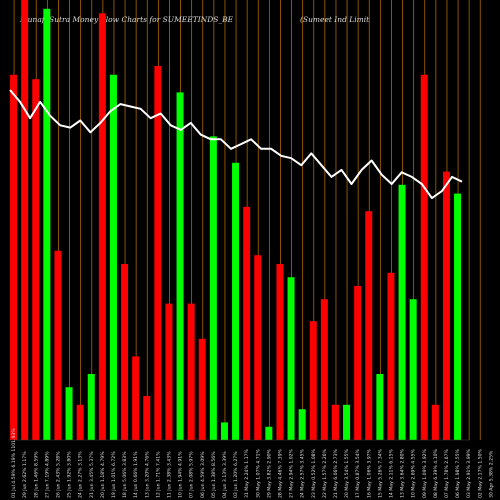  I want to click on x-tick-label: 24 May 2.57% 3.45%, so click(303, 473).